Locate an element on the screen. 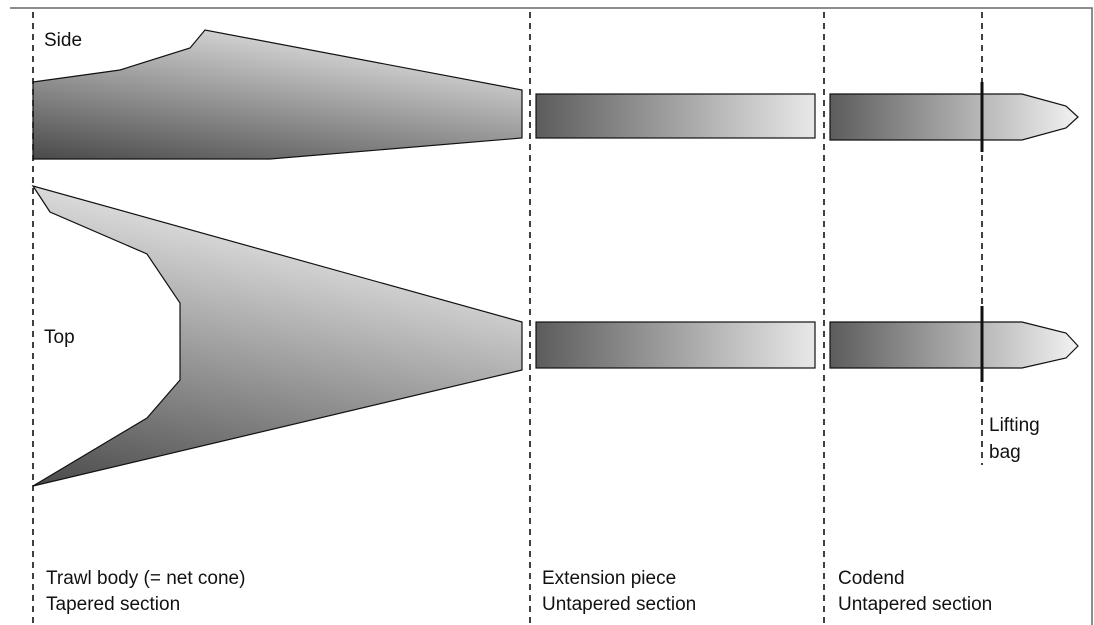 This screenshot has height=625, width=1094. codend-section-name: Codend is located at coordinates (871, 578).